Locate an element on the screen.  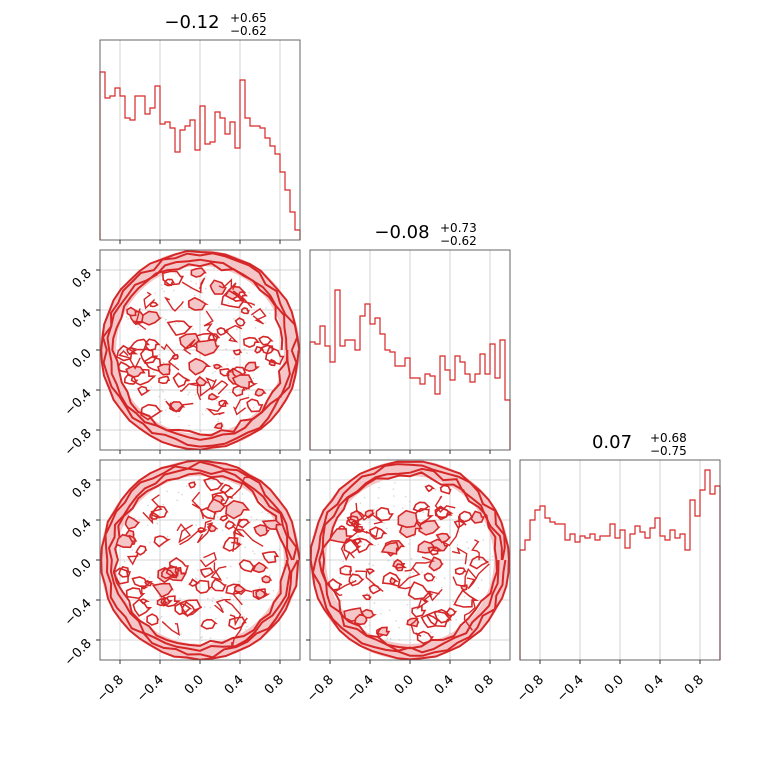
contour-group is located at coordinates (200, 560).